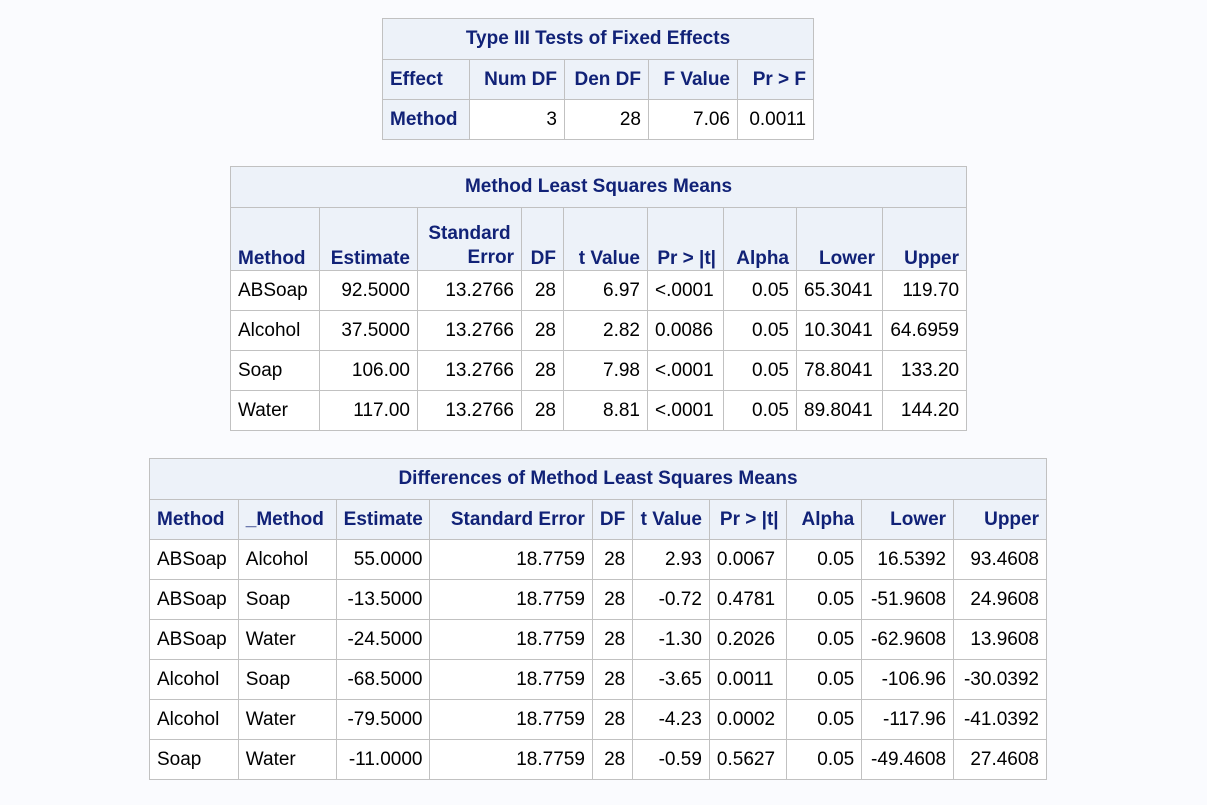 The image size is (1207, 805). What do you see at coordinates (426, 79) in the screenshot?
I see `col-header-effect: Effect` at bounding box center [426, 79].